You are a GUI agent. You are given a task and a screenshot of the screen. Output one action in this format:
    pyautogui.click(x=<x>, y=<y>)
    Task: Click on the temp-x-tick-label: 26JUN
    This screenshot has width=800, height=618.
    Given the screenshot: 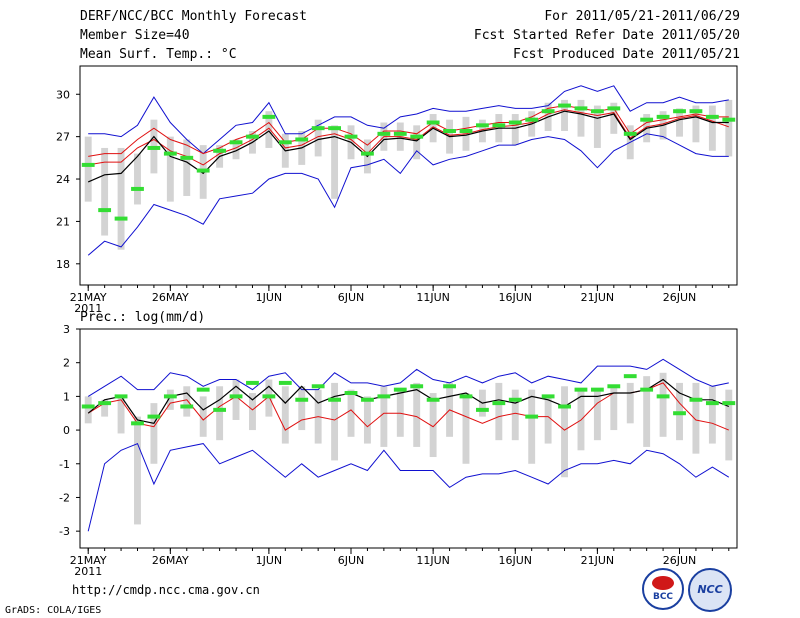 What is the action you would take?
    pyautogui.click(x=680, y=297)
    